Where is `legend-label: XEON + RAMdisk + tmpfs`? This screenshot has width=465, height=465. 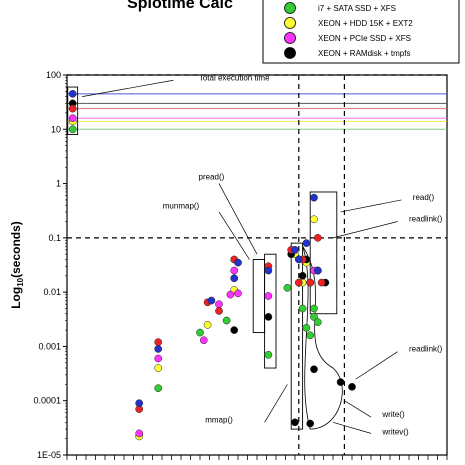
legend-label: XEON + RAMdisk + tmpfs is located at coordinates (364, 53).